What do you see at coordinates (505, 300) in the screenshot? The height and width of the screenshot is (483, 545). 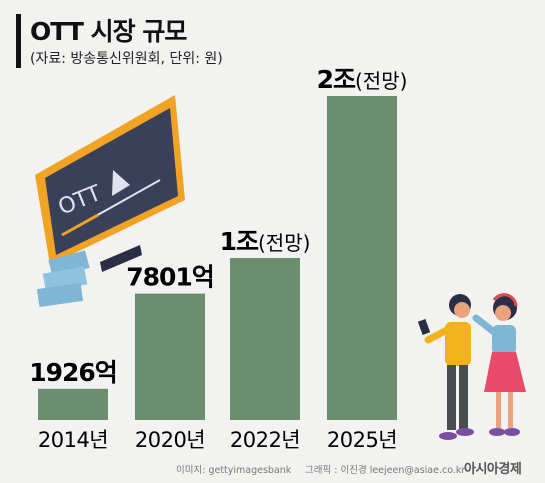 I see `headphones-icon` at bounding box center [505, 300].